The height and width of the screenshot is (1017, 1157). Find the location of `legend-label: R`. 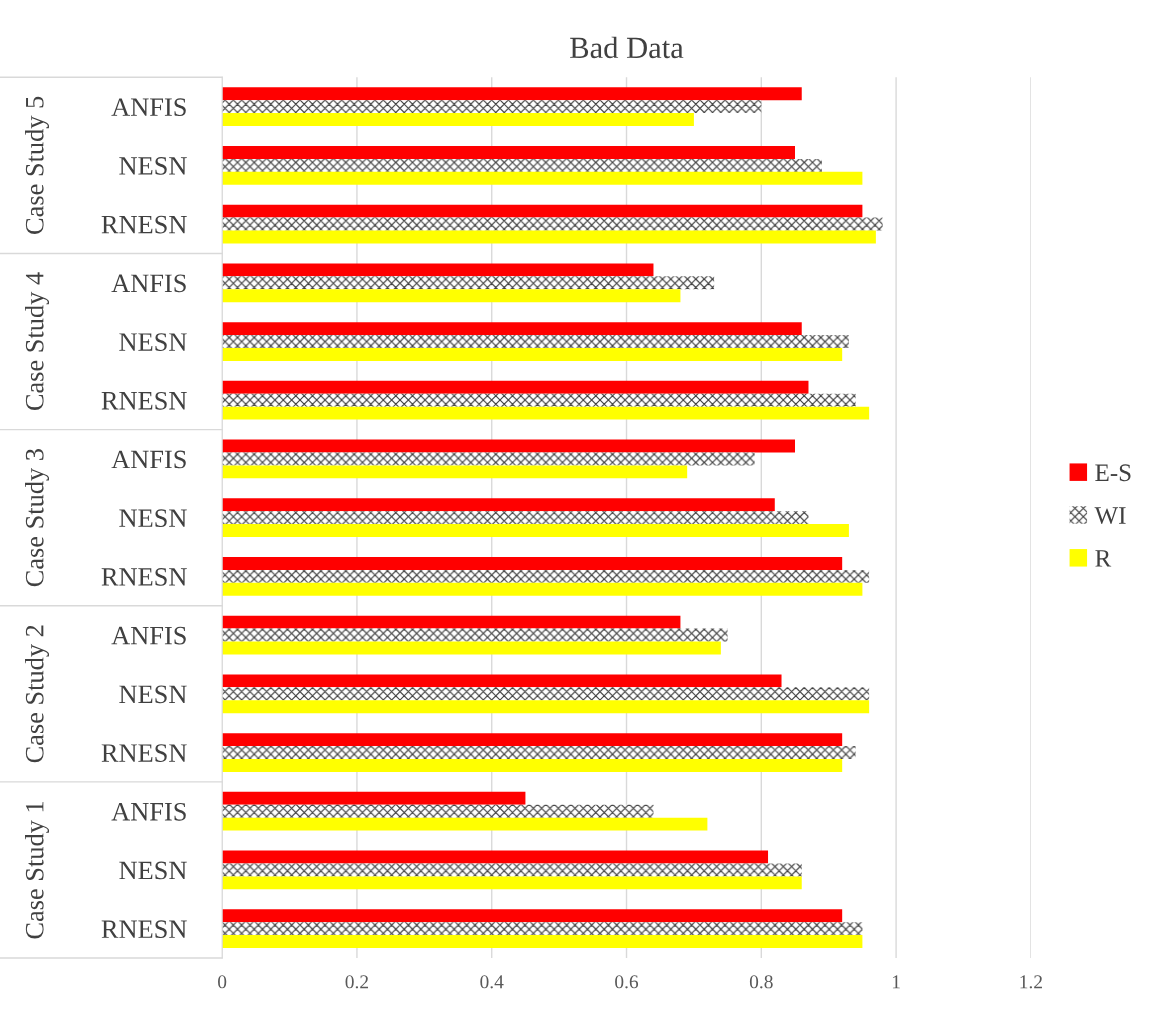

legend-label: R is located at coordinates (1103, 558).